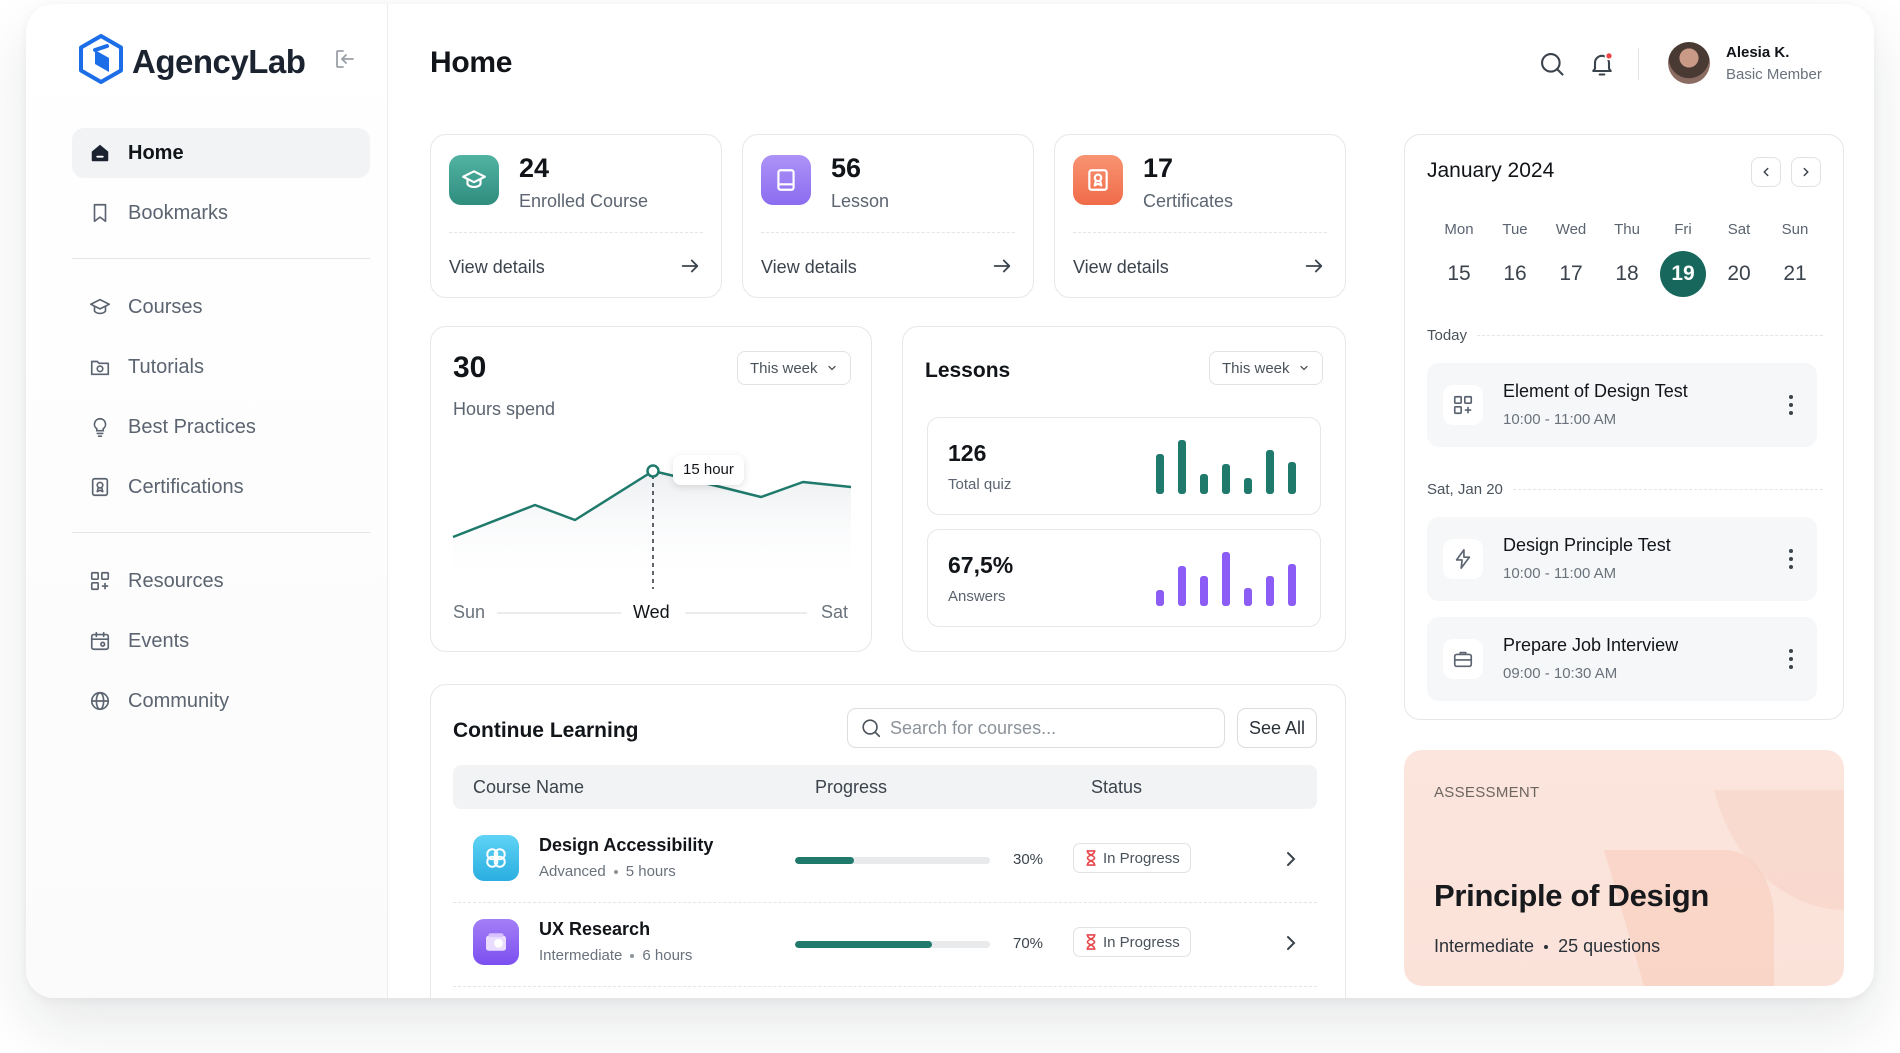  I want to click on progress-bar, so click(892, 860).